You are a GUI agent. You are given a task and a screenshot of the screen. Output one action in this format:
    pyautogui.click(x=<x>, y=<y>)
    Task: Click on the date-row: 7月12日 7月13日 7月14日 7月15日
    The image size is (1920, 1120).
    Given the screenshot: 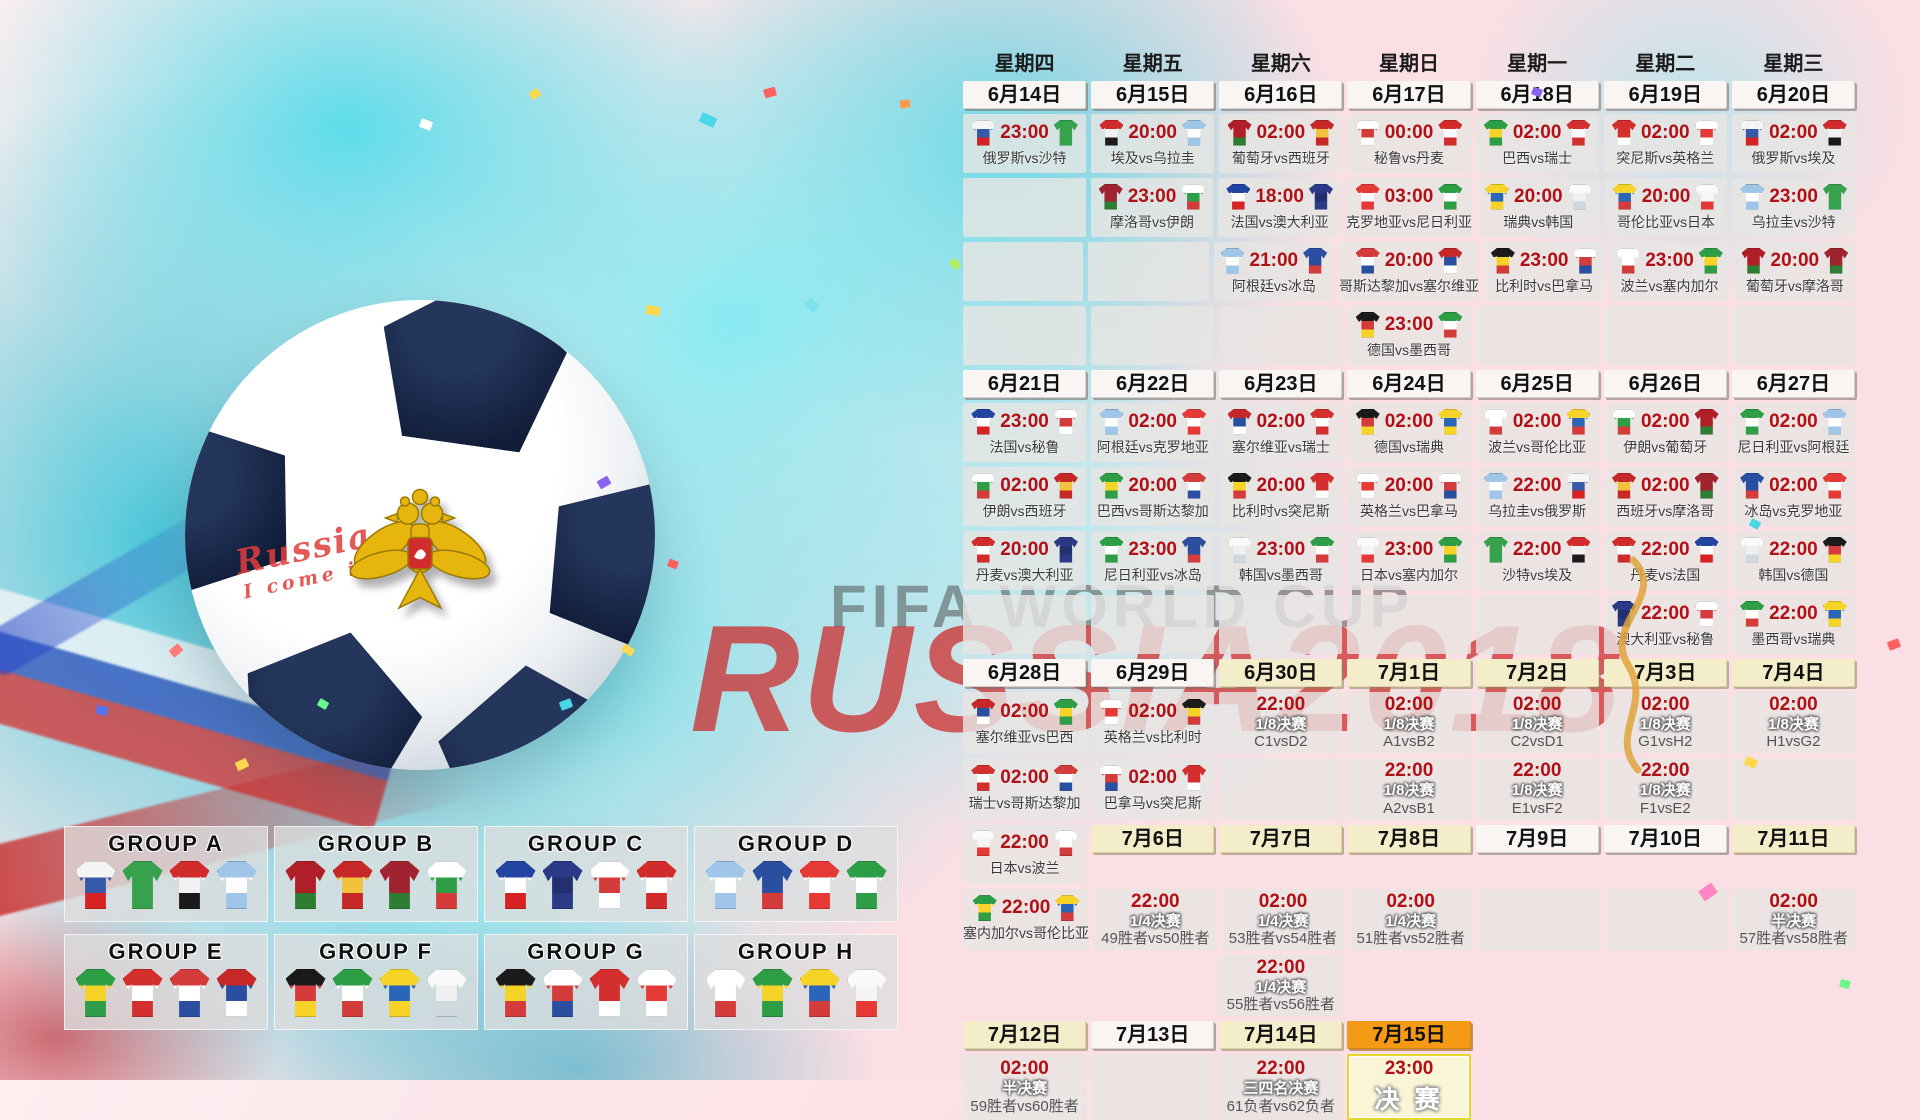 What is the action you would take?
    pyautogui.click(x=1409, y=1035)
    